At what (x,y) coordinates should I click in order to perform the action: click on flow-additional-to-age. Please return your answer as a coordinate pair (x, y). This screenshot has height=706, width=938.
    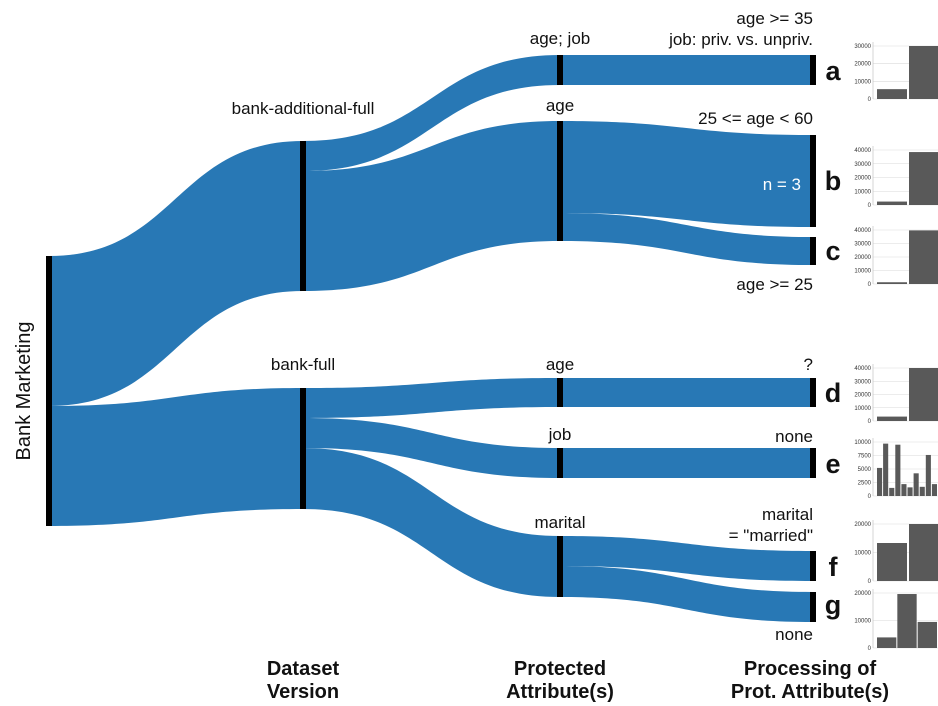
    Looking at the image, I should click on (431, 206).